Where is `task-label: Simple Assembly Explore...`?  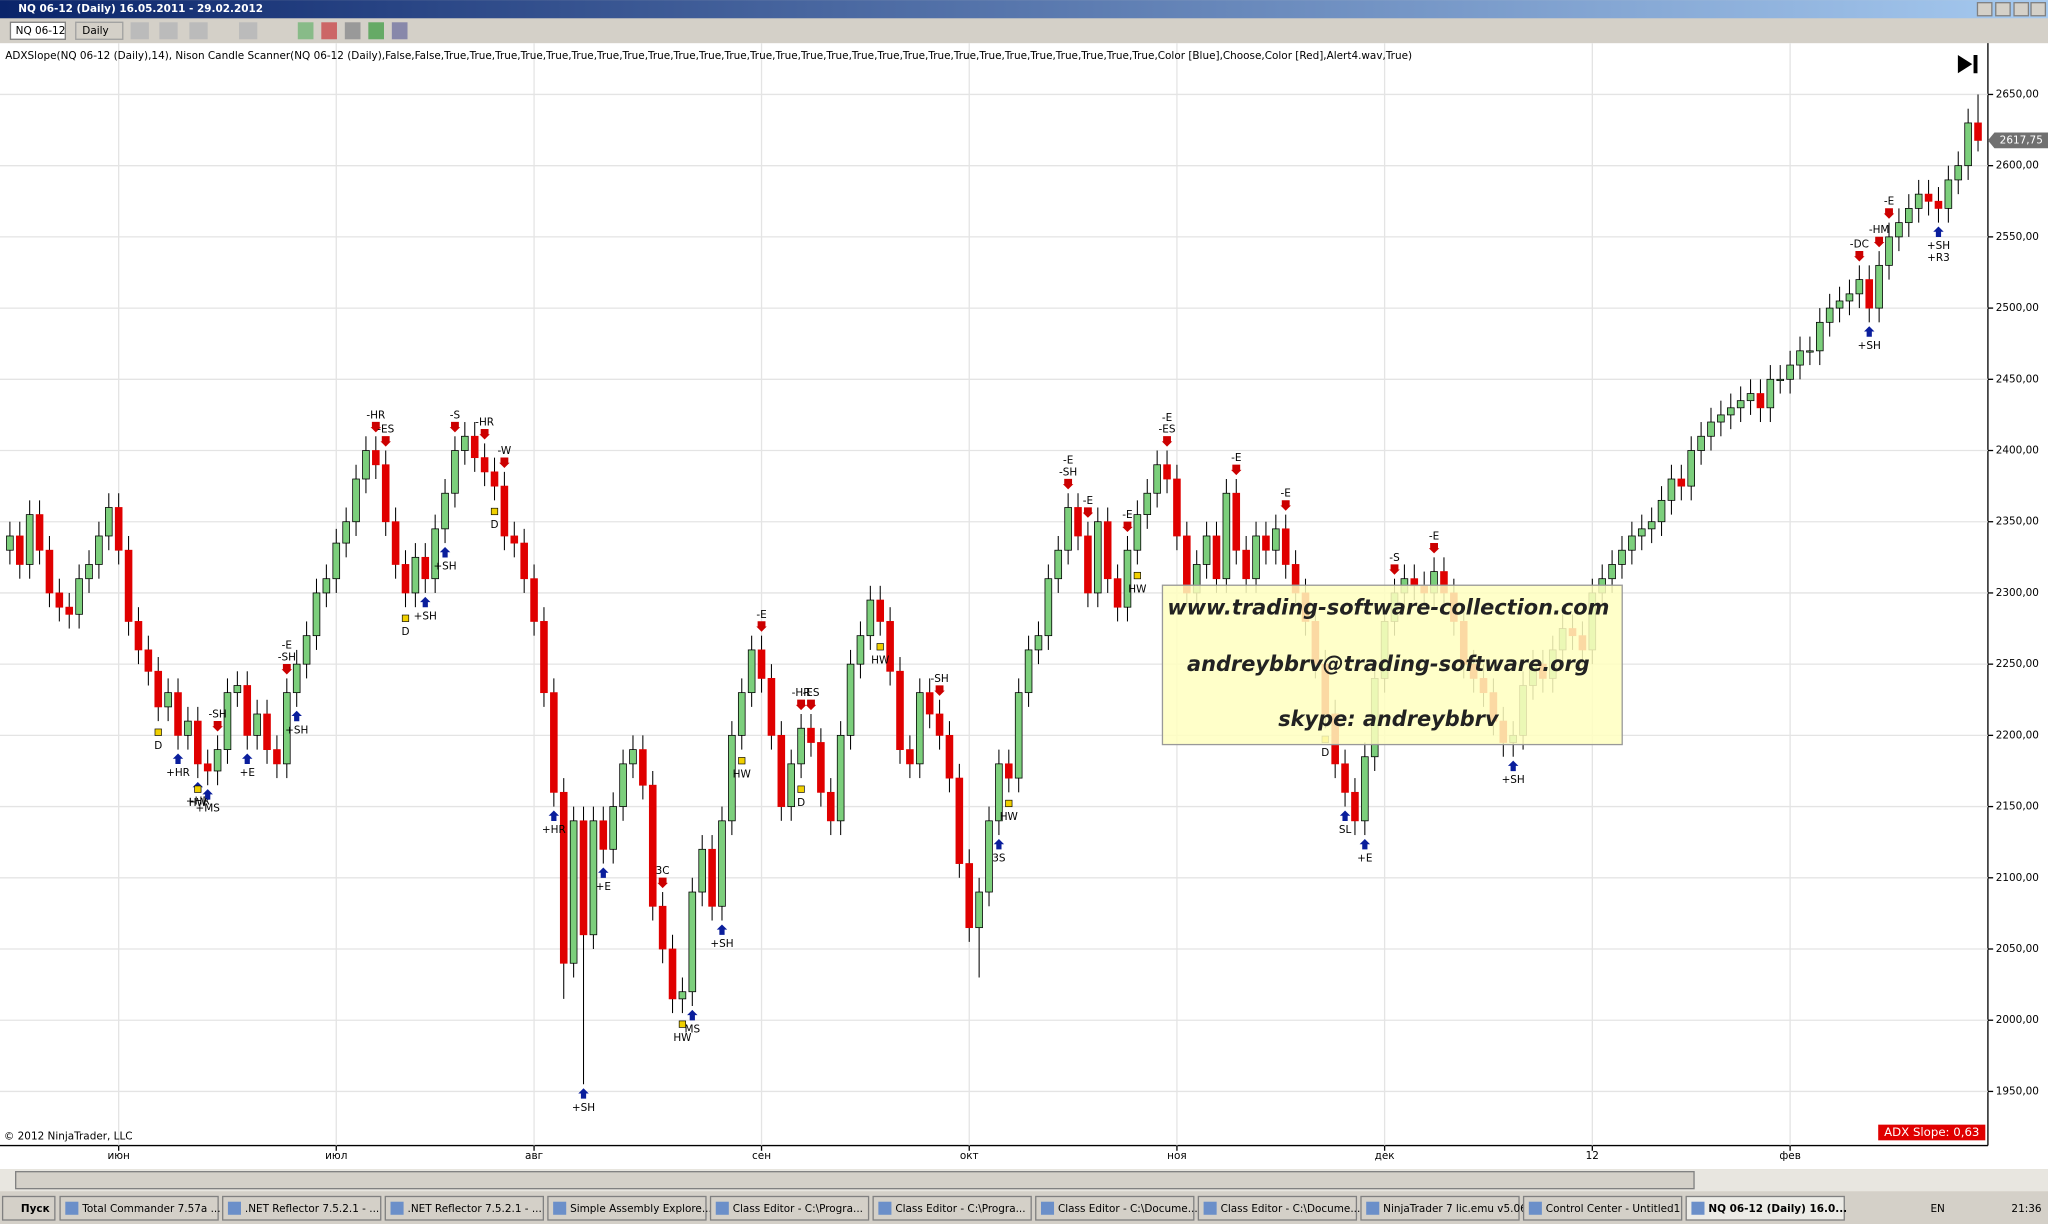 task-label: Simple Assembly Explore... is located at coordinates (641, 1209).